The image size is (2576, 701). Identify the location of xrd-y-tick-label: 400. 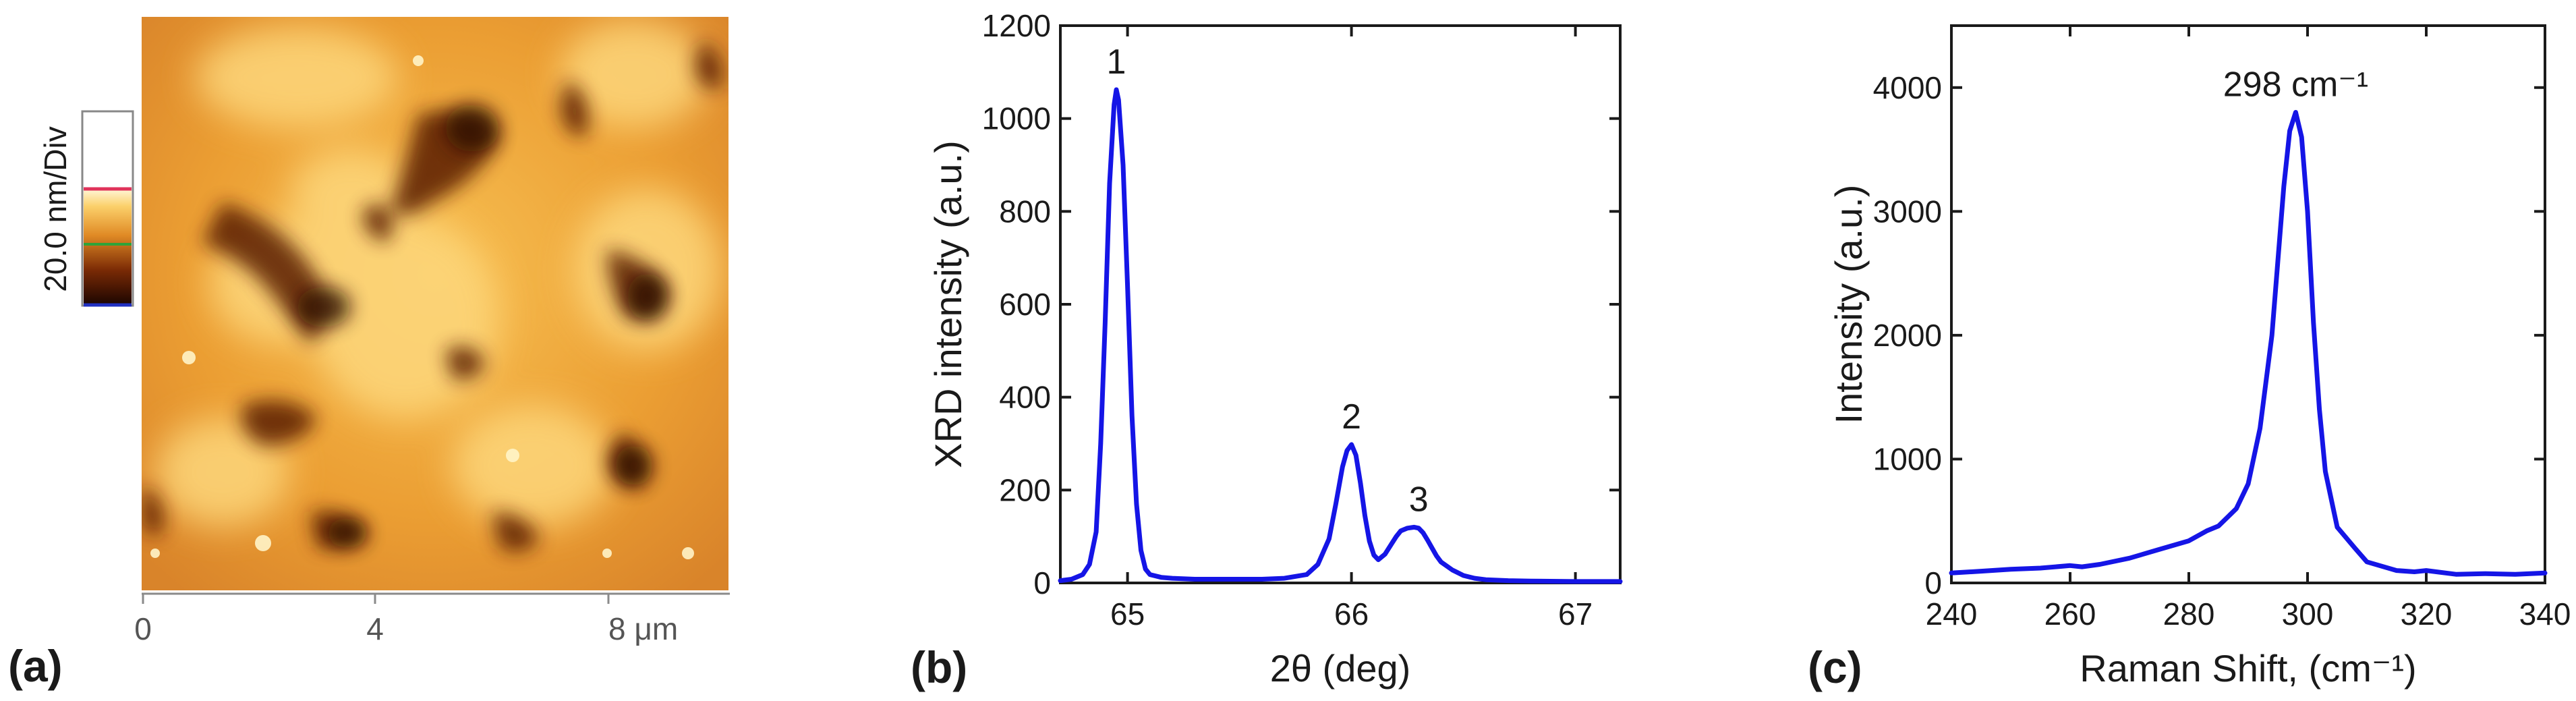
(1025, 397).